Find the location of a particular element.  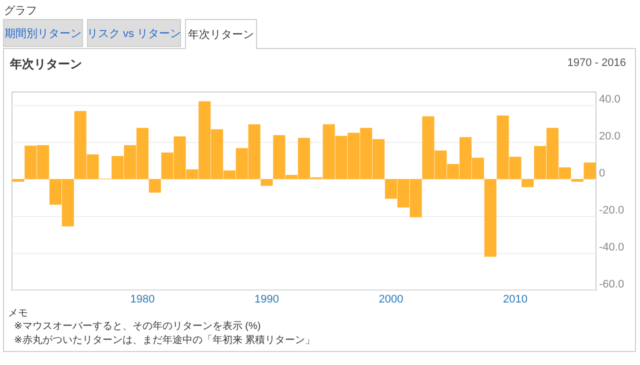

y-tick-label: 40.0 is located at coordinates (609, 99).